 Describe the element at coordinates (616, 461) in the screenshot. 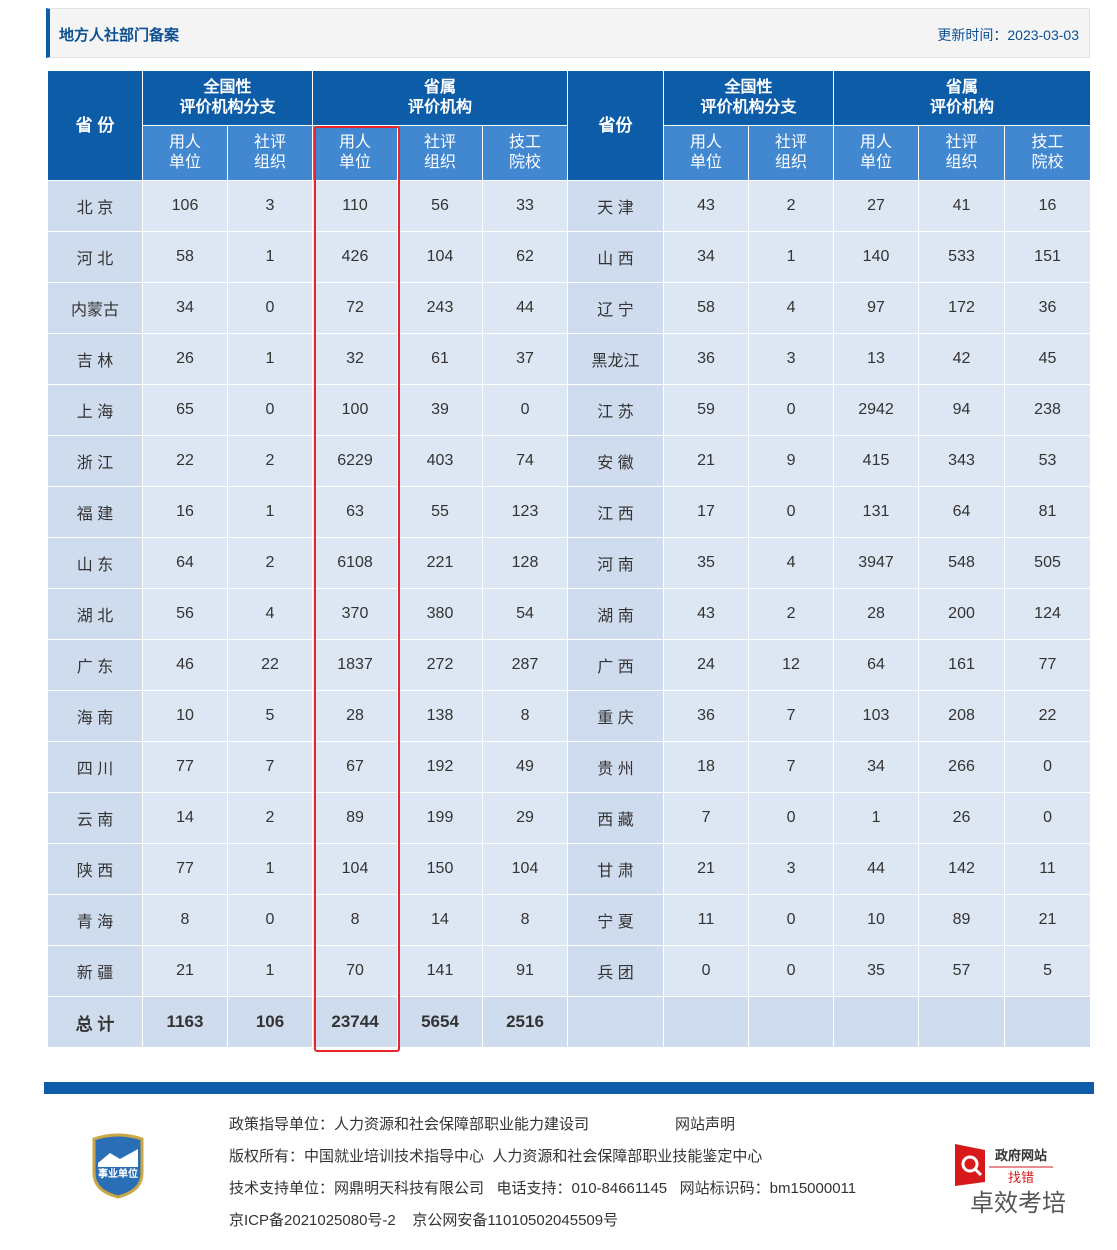

I see `province-name: 安 徽` at that location.